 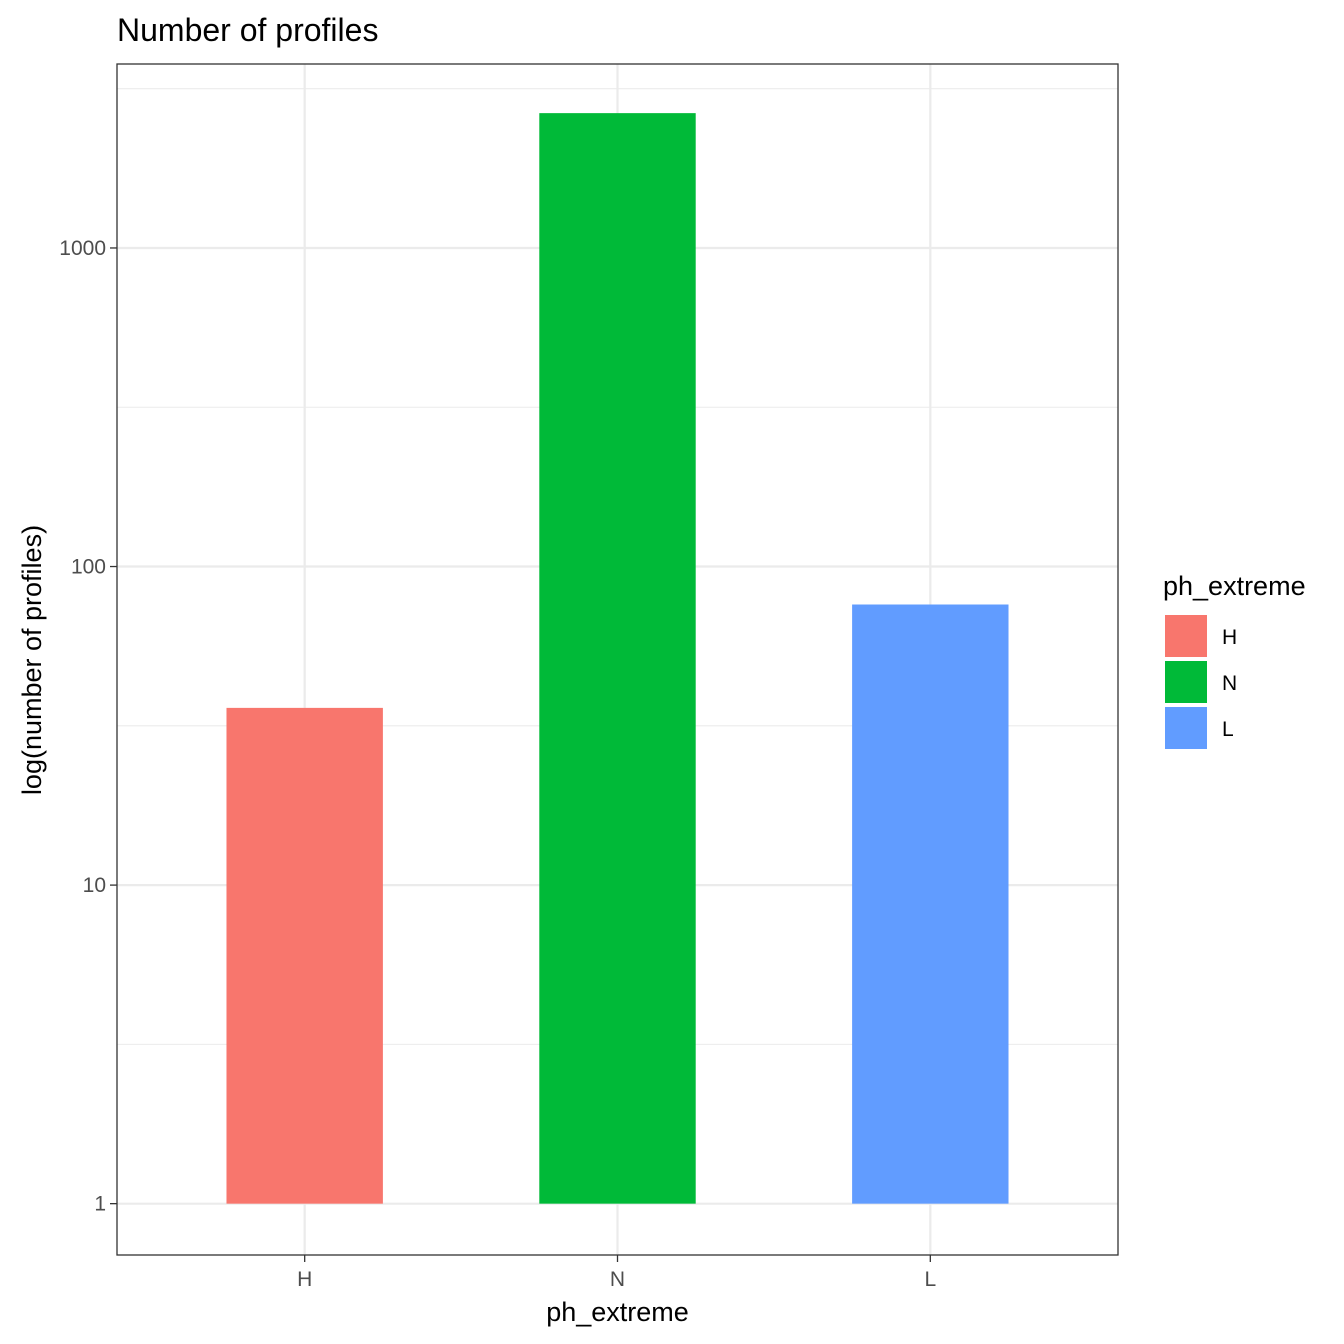 I want to click on legend-title: ph_extreme, so click(x=1234, y=586).